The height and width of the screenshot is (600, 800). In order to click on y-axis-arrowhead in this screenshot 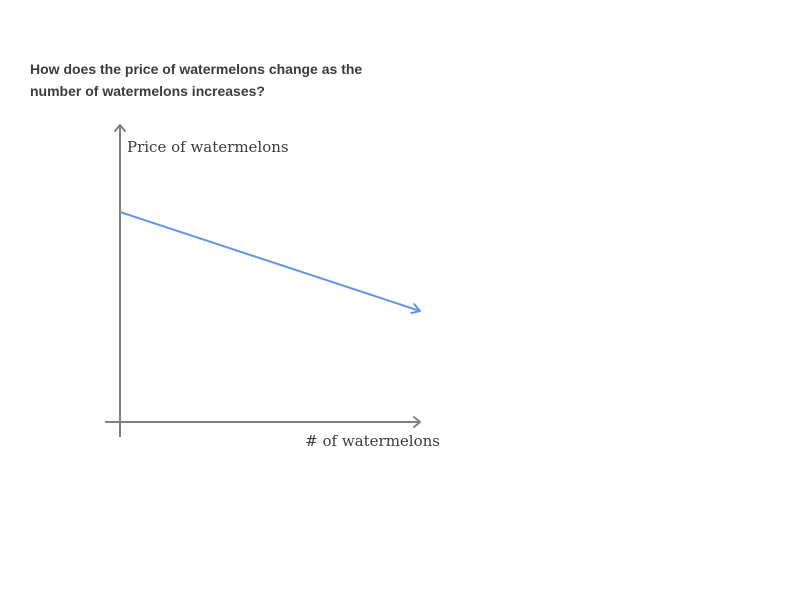, I will do `click(120, 128)`.